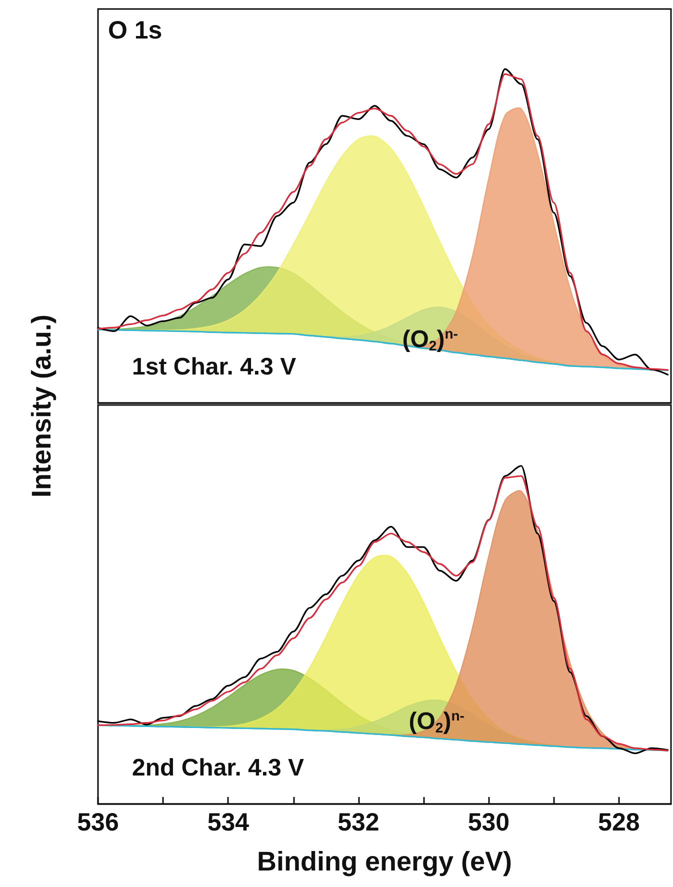  Describe the element at coordinates (135, 30) in the screenshot. I see `chart-title: O 1s` at that location.